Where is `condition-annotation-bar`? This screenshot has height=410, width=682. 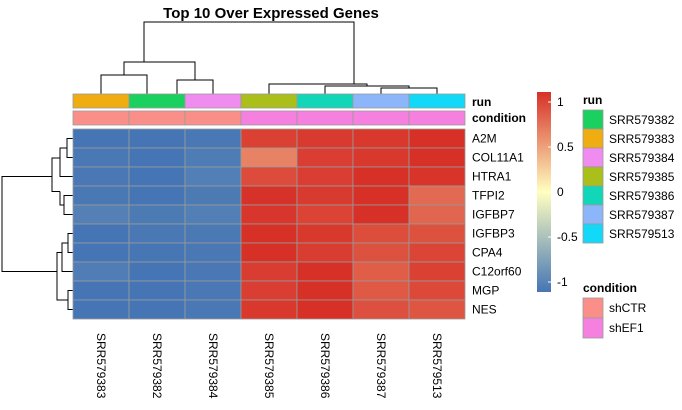
condition-annotation-bar is located at coordinates (269, 118).